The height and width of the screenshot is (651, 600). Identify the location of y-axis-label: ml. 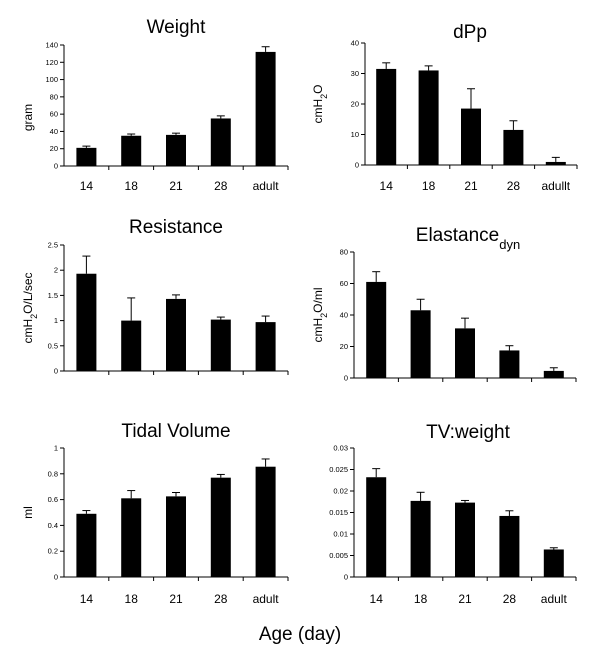
(28, 512).